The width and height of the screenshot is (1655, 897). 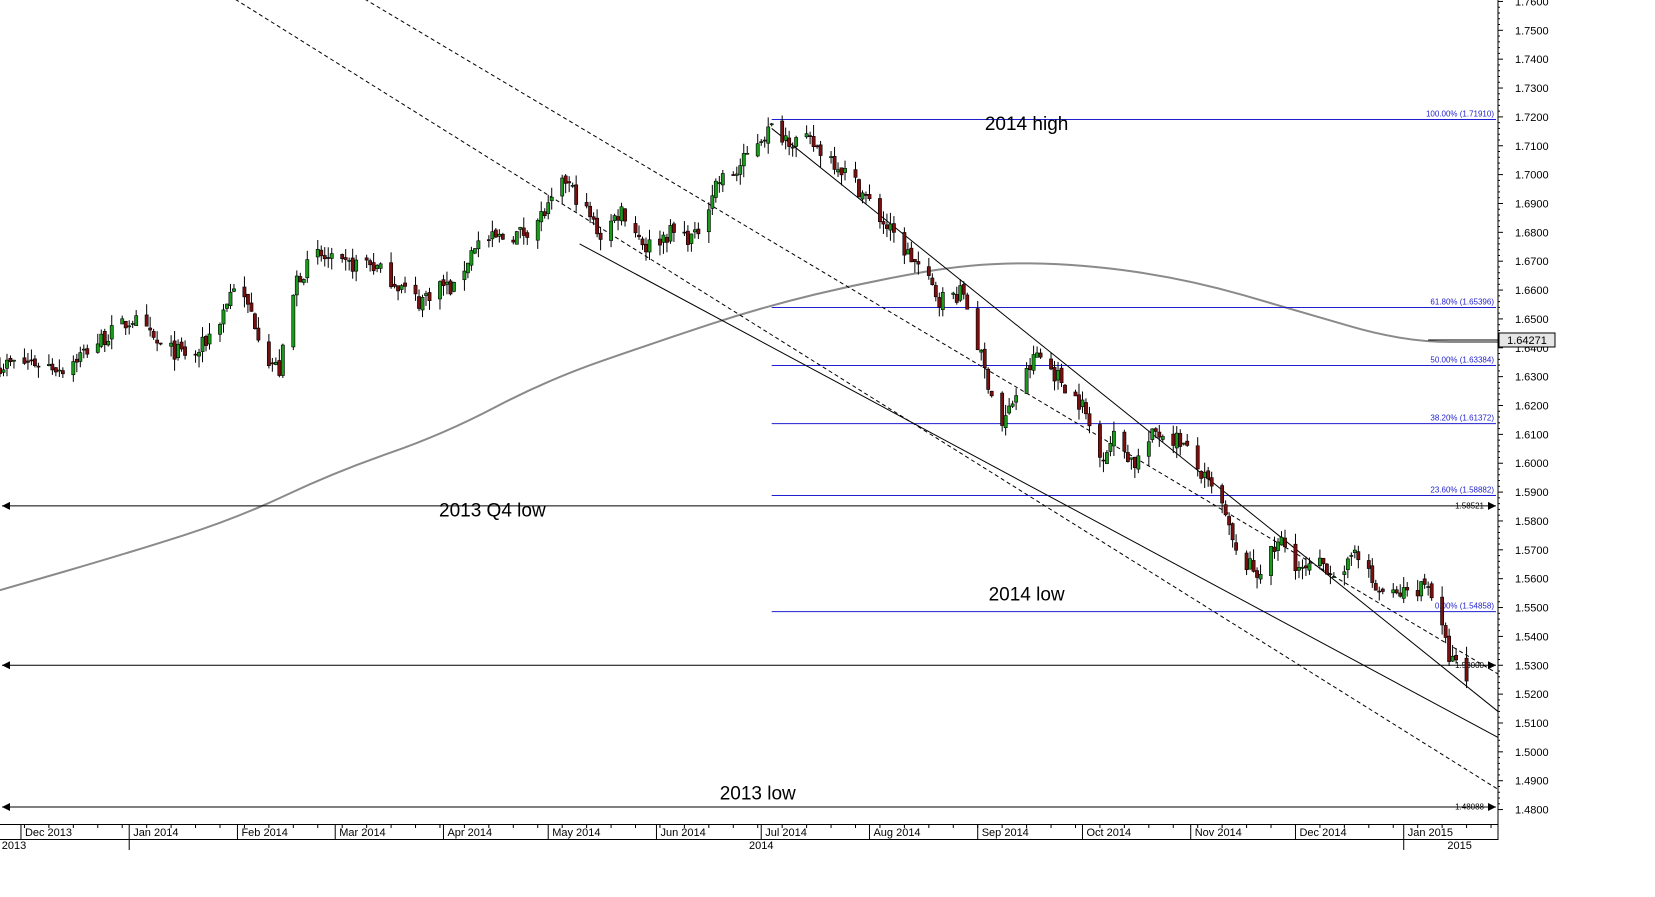 I want to click on annotation-label: 2014 high, so click(x=1026, y=124).